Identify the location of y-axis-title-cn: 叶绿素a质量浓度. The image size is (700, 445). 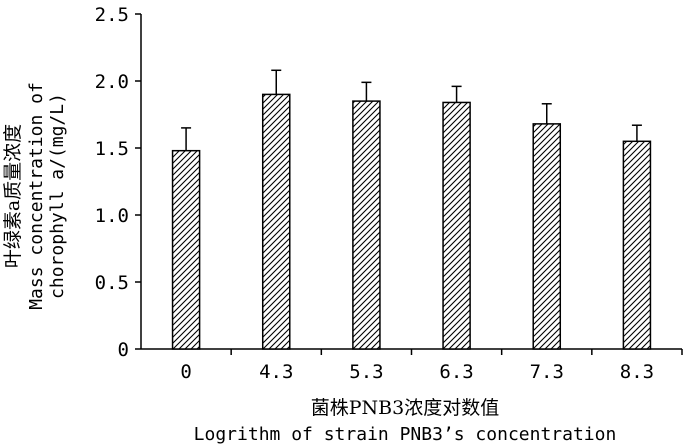
(13, 196).